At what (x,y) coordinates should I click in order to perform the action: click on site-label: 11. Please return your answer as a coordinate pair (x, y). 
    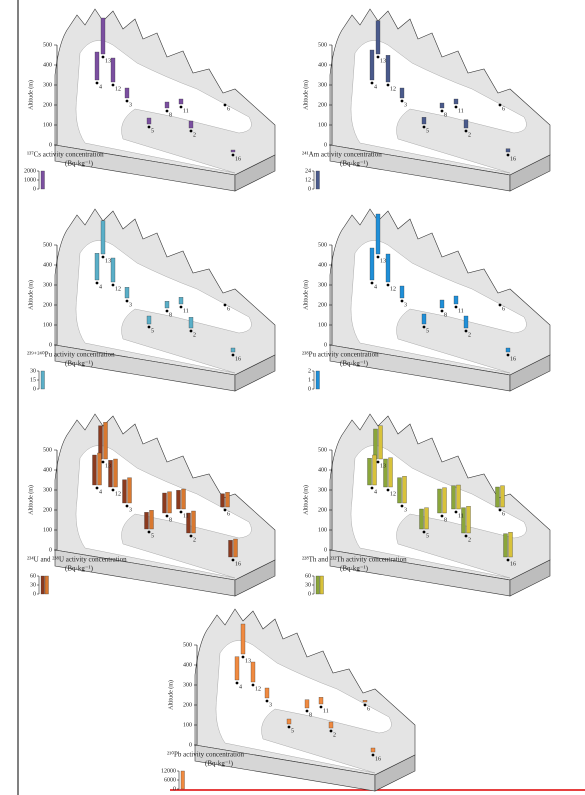
    Looking at the image, I should click on (461, 311).